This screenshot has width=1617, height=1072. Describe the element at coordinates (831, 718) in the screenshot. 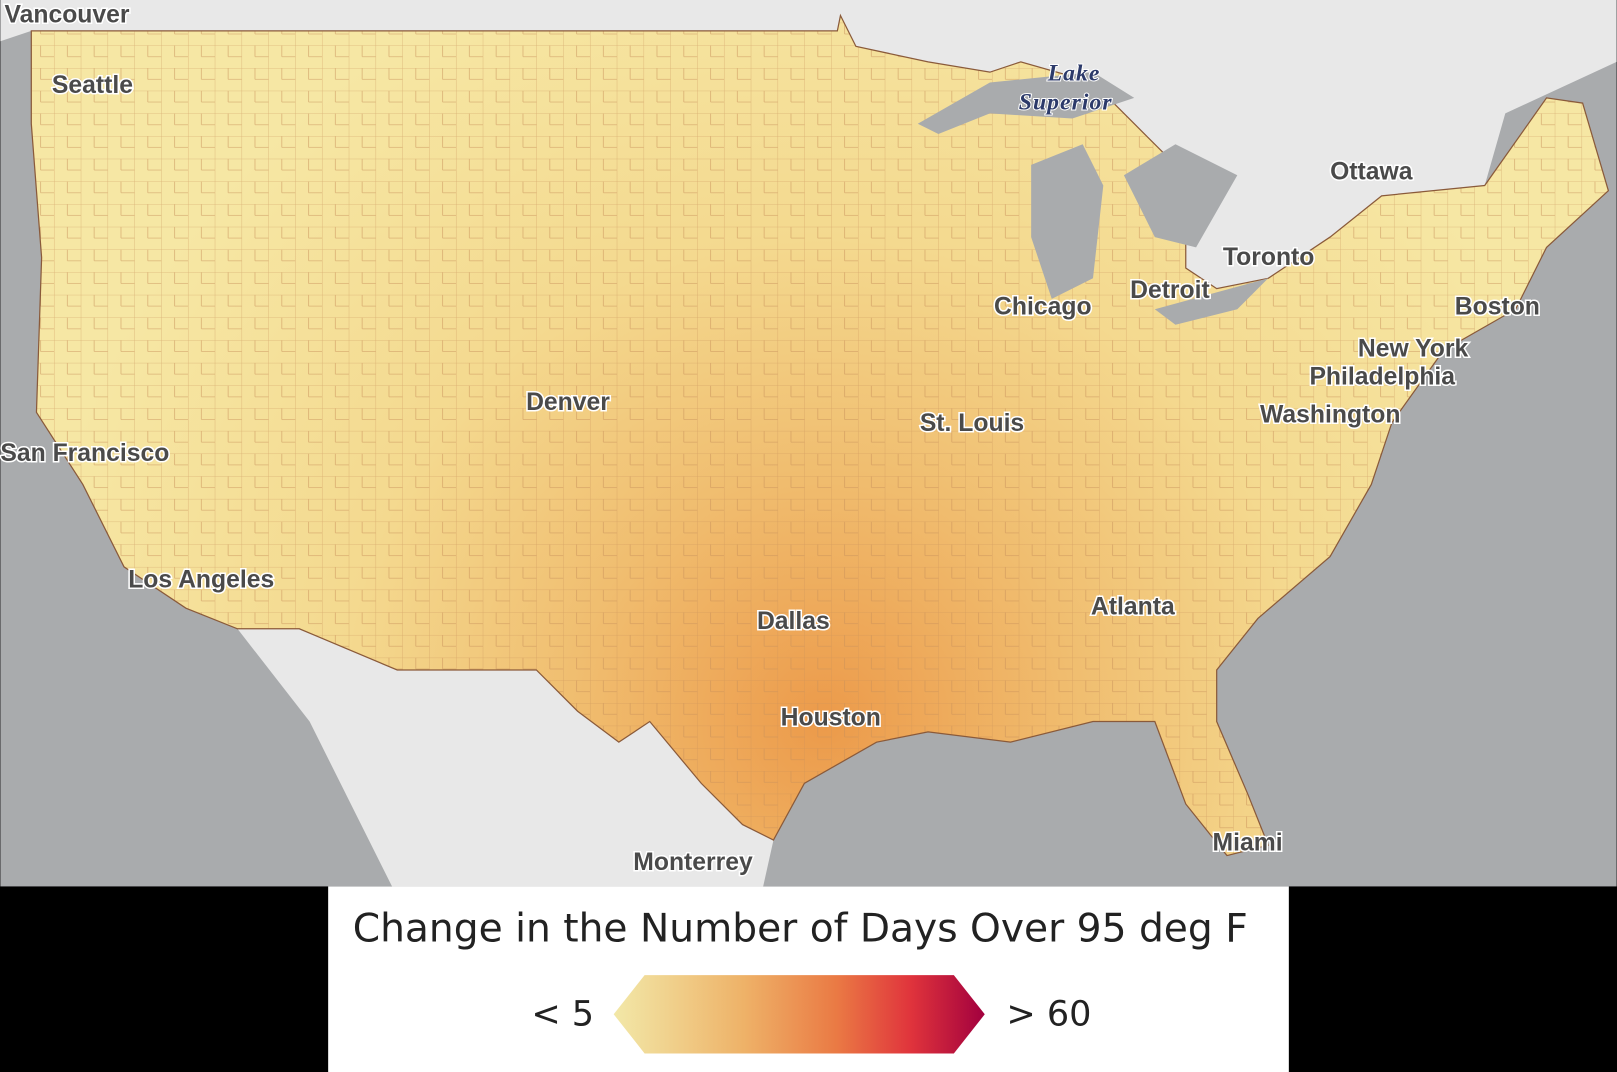

I see `city-label: Houston` at that location.